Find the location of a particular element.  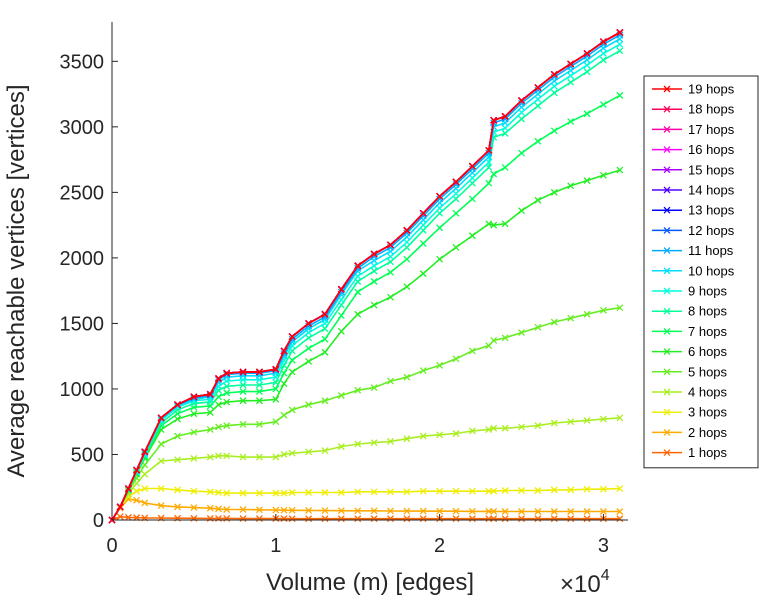

legend-entry-3-hops: 3 hops is located at coordinates (690, 412).